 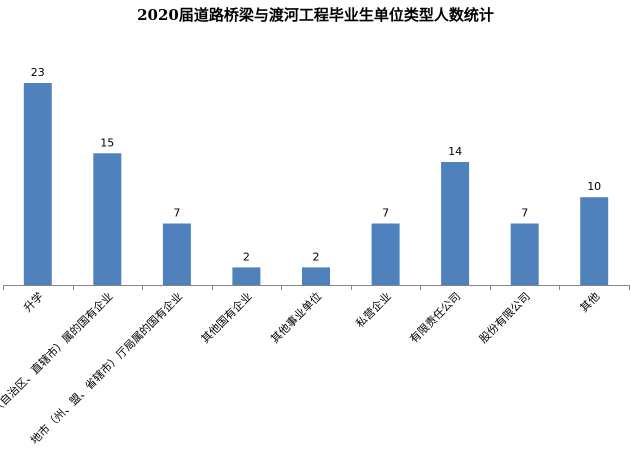 I want to click on category-label: 私营企业, so click(x=373, y=309).